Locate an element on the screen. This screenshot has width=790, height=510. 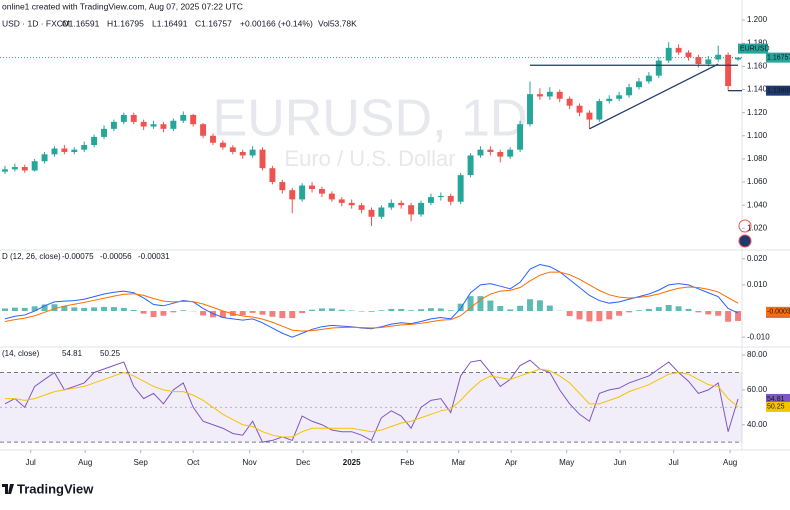
x-tick-label: May is located at coordinates (566, 462).